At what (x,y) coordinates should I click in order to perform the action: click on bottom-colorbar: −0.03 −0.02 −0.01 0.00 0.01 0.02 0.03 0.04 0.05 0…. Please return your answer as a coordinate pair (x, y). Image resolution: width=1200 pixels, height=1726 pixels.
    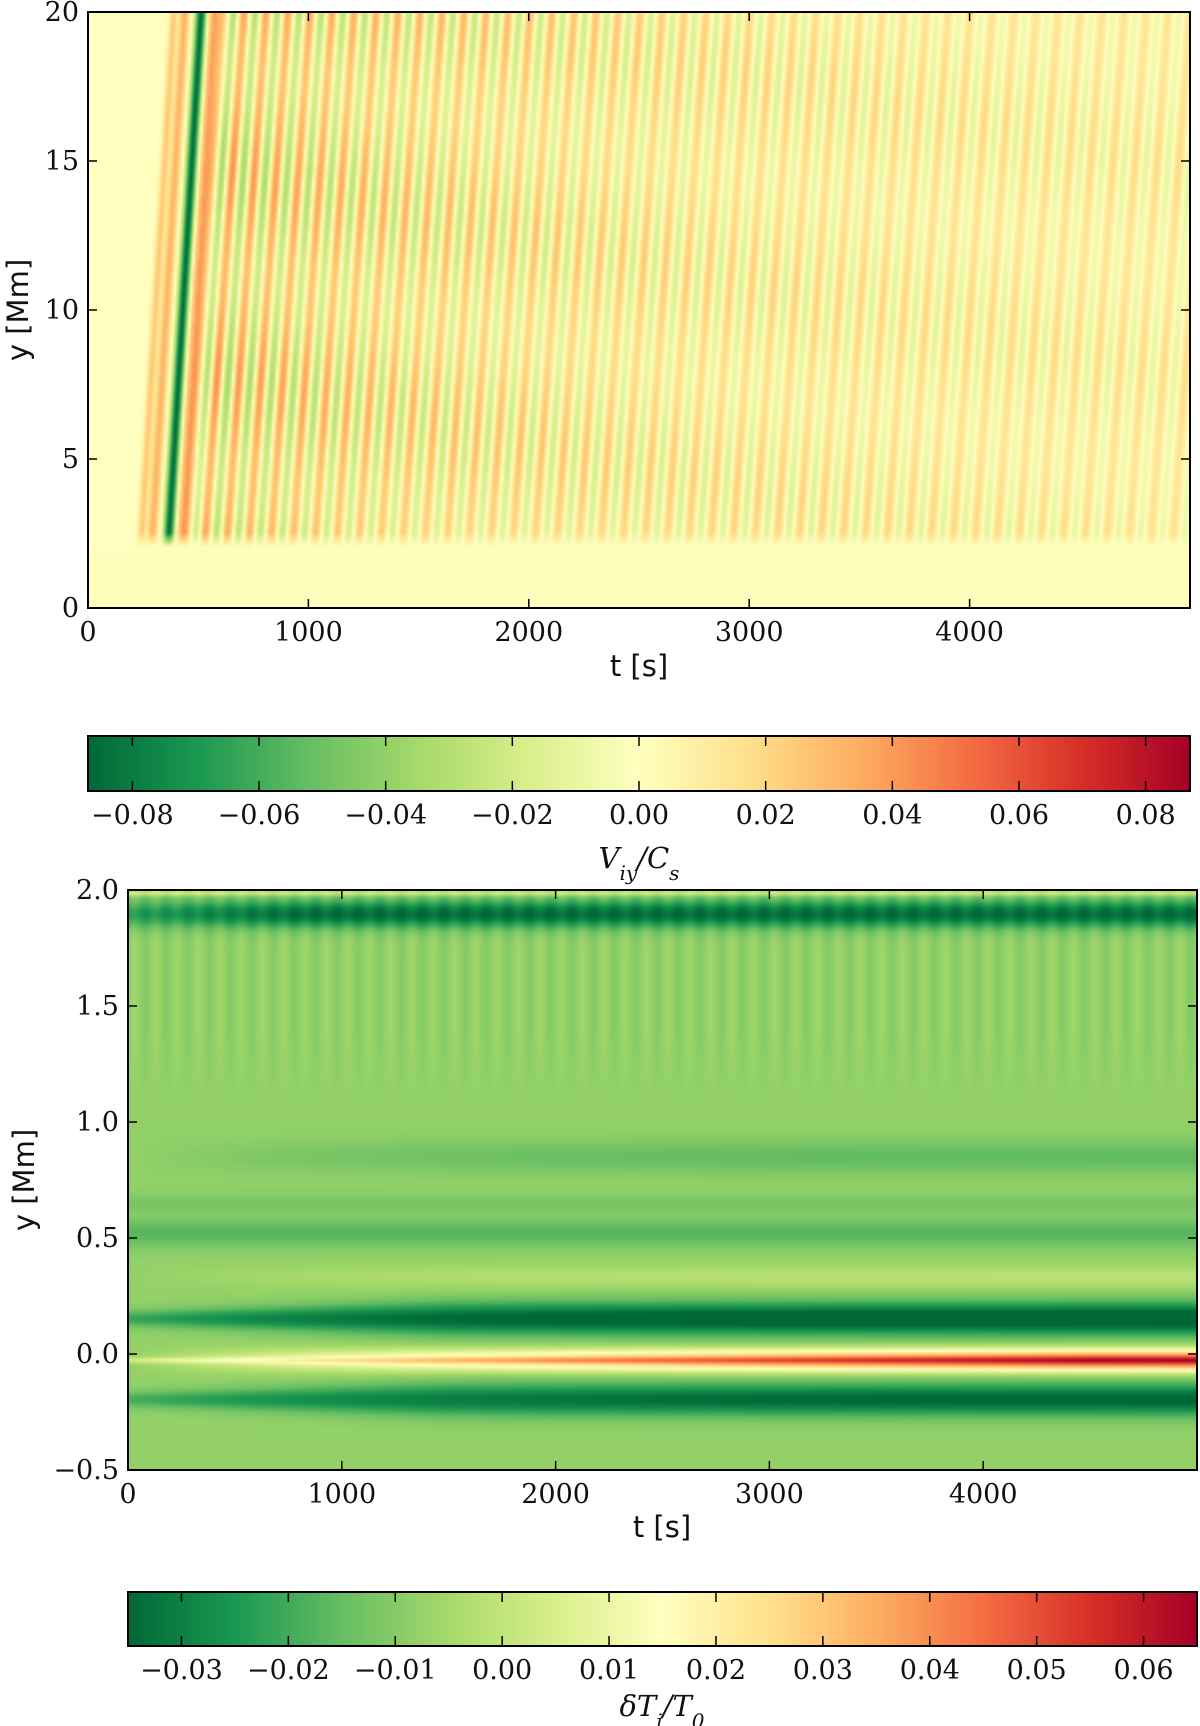
    Looking at the image, I should click on (662, 1658).